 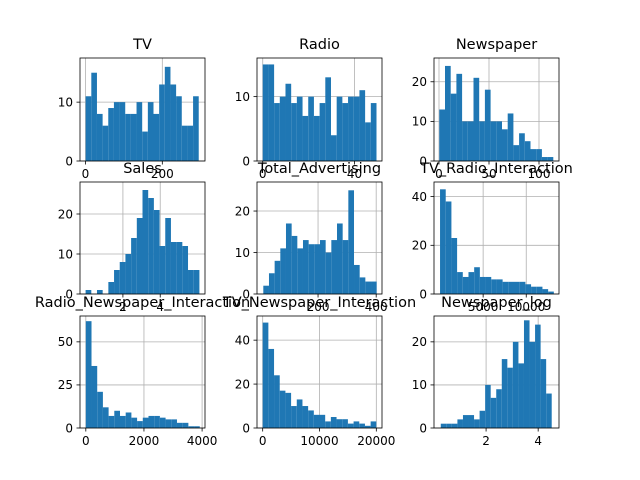 What do you see at coordinates (439, 174) in the screenshot?
I see `x-tick-label: 0` at bounding box center [439, 174].